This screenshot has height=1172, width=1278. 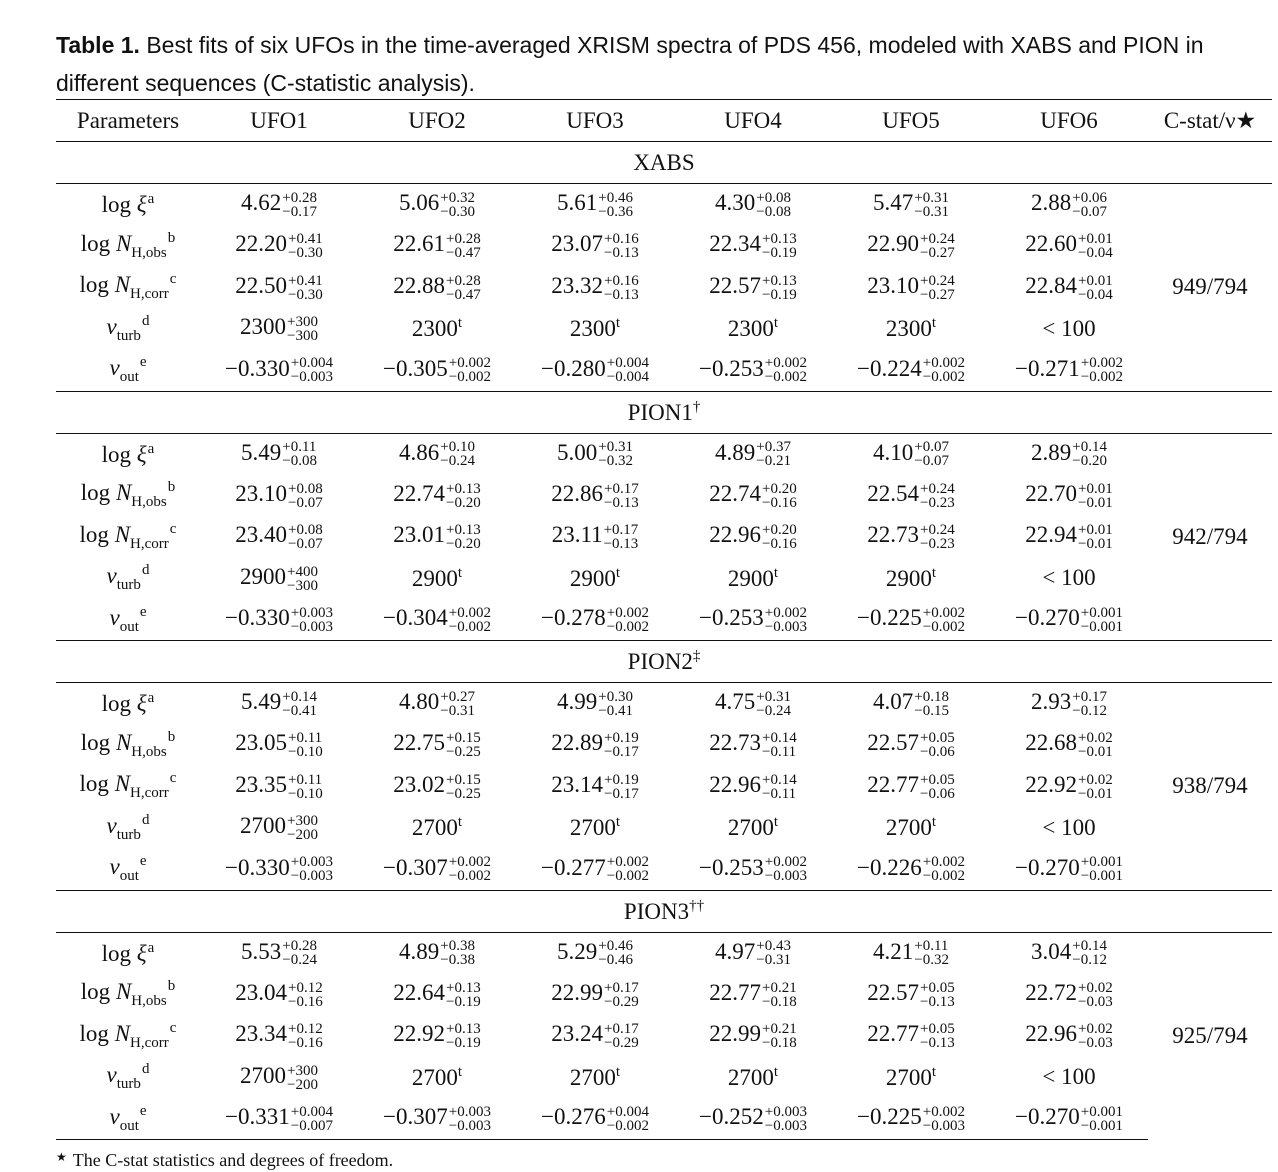 I want to click on upper-error: +0.30, so click(x=615, y=696).